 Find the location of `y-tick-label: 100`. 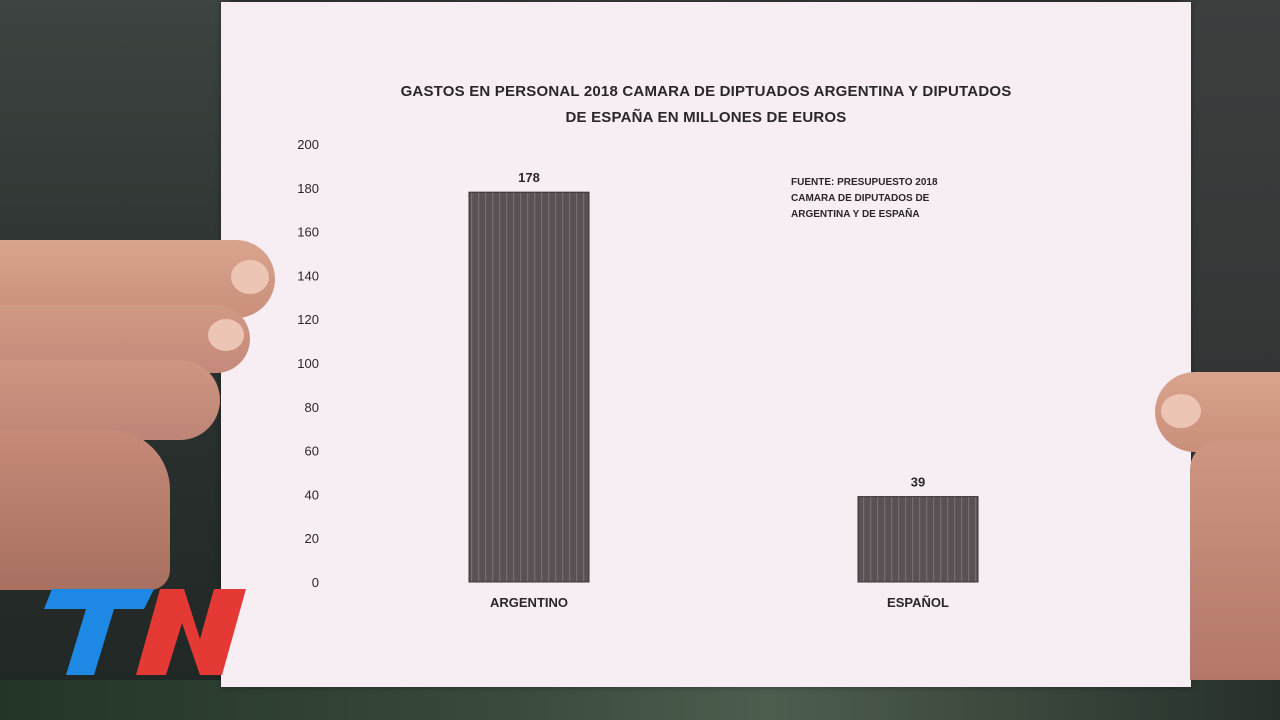

y-tick-label: 100 is located at coordinates (308, 363).